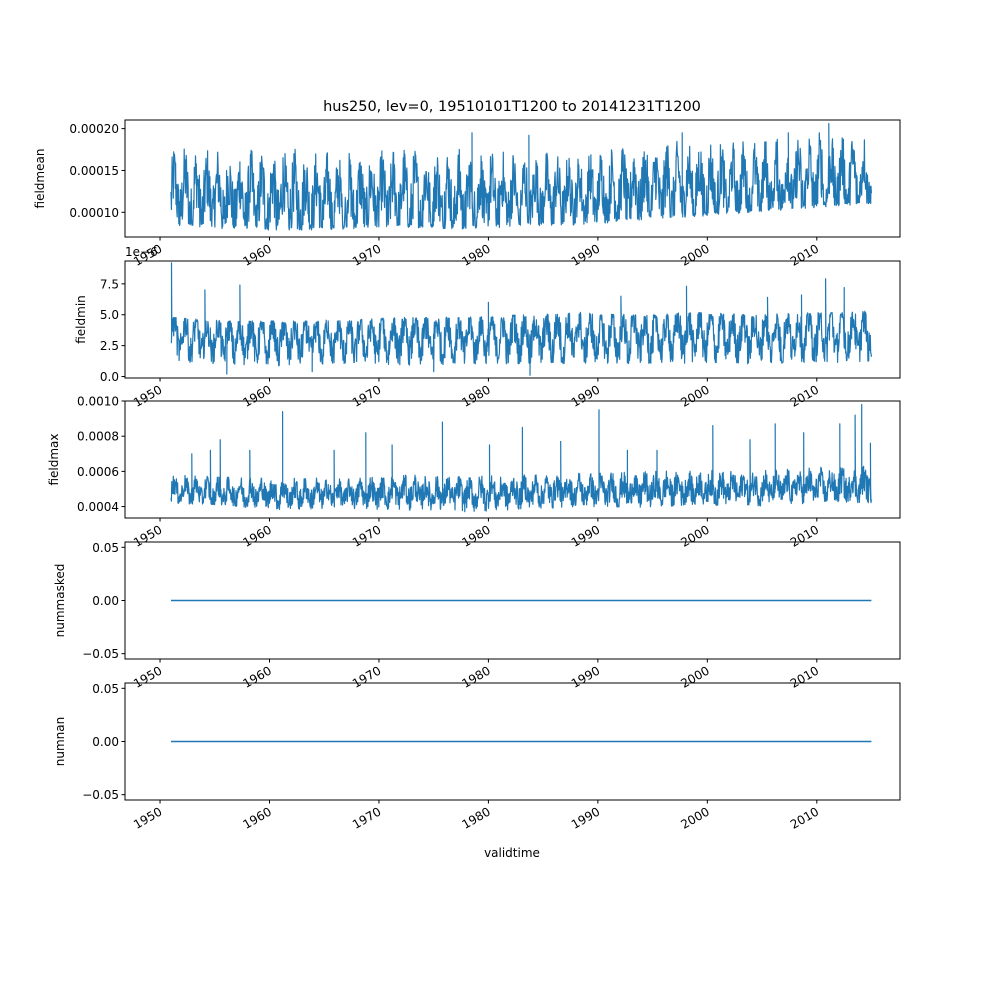 The width and height of the screenshot is (1000, 1000). Describe the element at coordinates (60, 741) in the screenshot. I see `y-axis-label-numnan: numnan` at that location.